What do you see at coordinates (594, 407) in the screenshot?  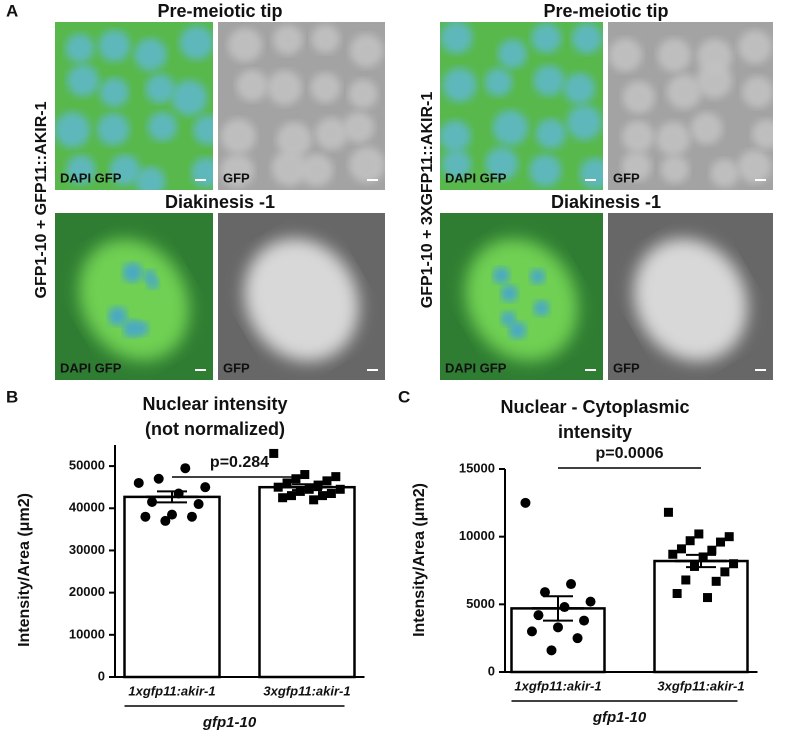 I see `chart-title: Nuclear - Cytoplasmic` at bounding box center [594, 407].